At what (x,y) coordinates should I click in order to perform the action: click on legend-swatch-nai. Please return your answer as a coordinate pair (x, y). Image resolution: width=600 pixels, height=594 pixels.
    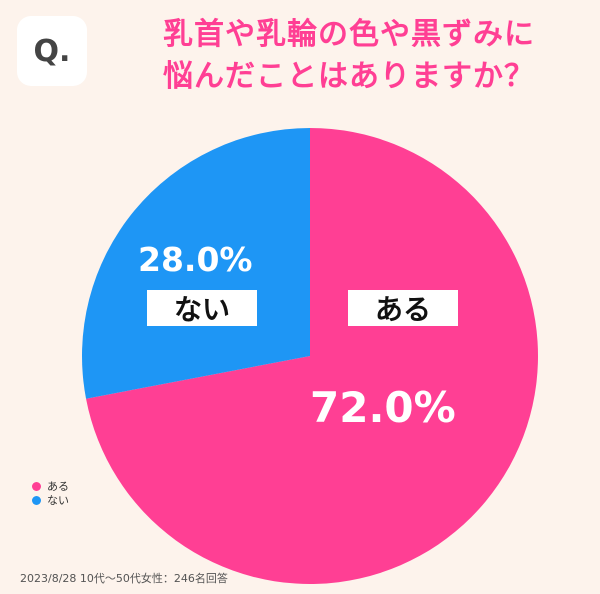
    Looking at the image, I should click on (36, 500).